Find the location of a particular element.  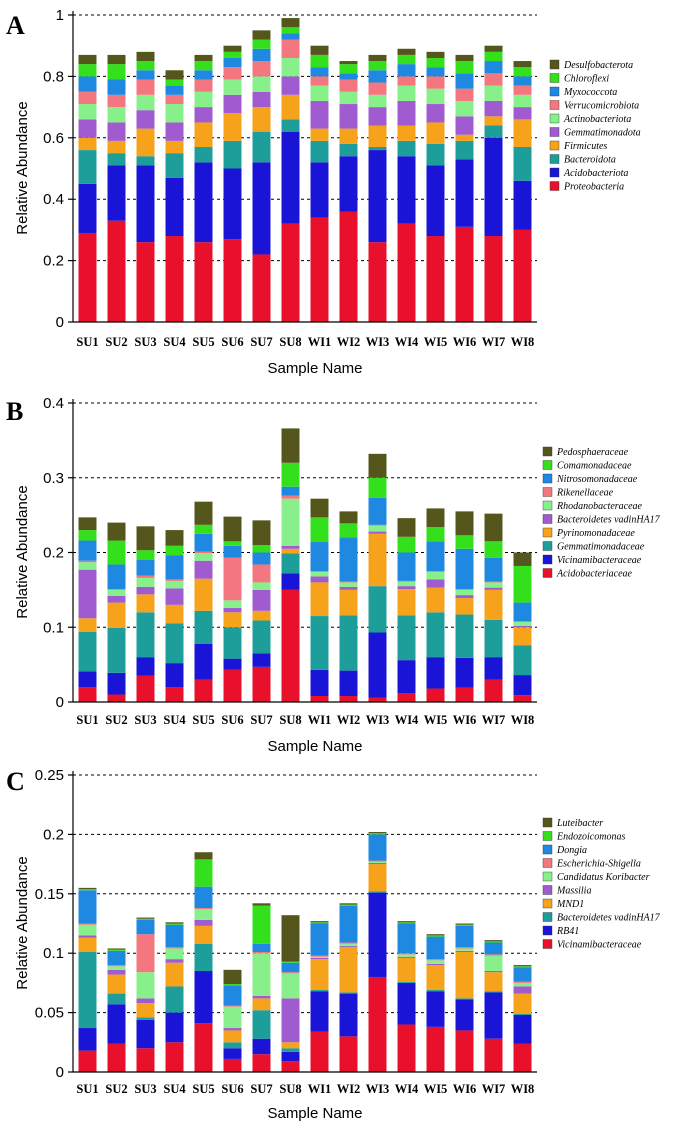

x-tick-label: WI2 is located at coordinates (349, 1089).